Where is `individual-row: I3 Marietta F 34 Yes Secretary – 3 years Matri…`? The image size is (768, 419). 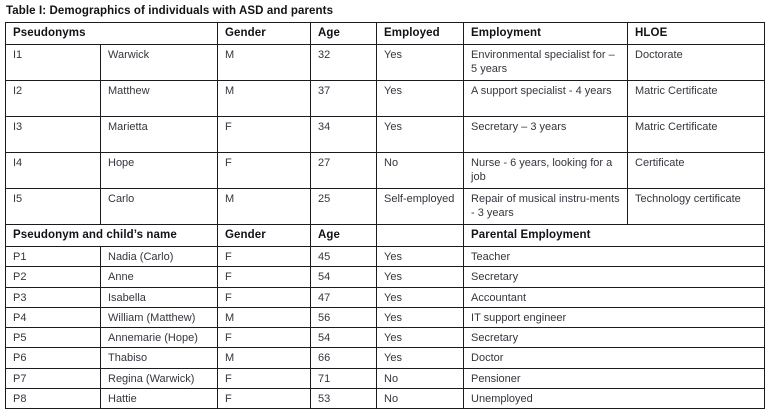
individual-row: I3 Marietta F 34 Yes Secretary – 3 years Matri… is located at coordinates (385, 134).